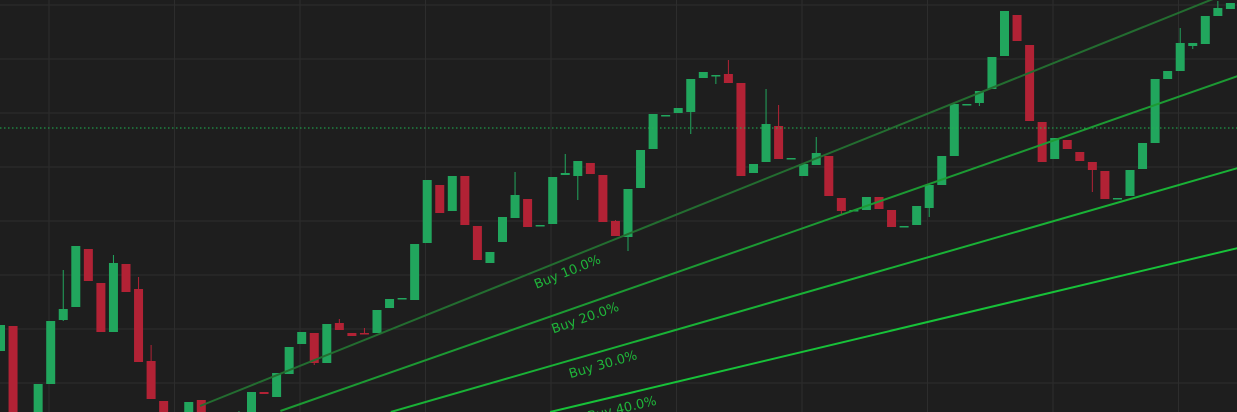 This screenshot has height=412, width=1237. Describe the element at coordinates (603, 365) in the screenshot. I see `trend-label-buy-30: Buy 30.0%` at that location.